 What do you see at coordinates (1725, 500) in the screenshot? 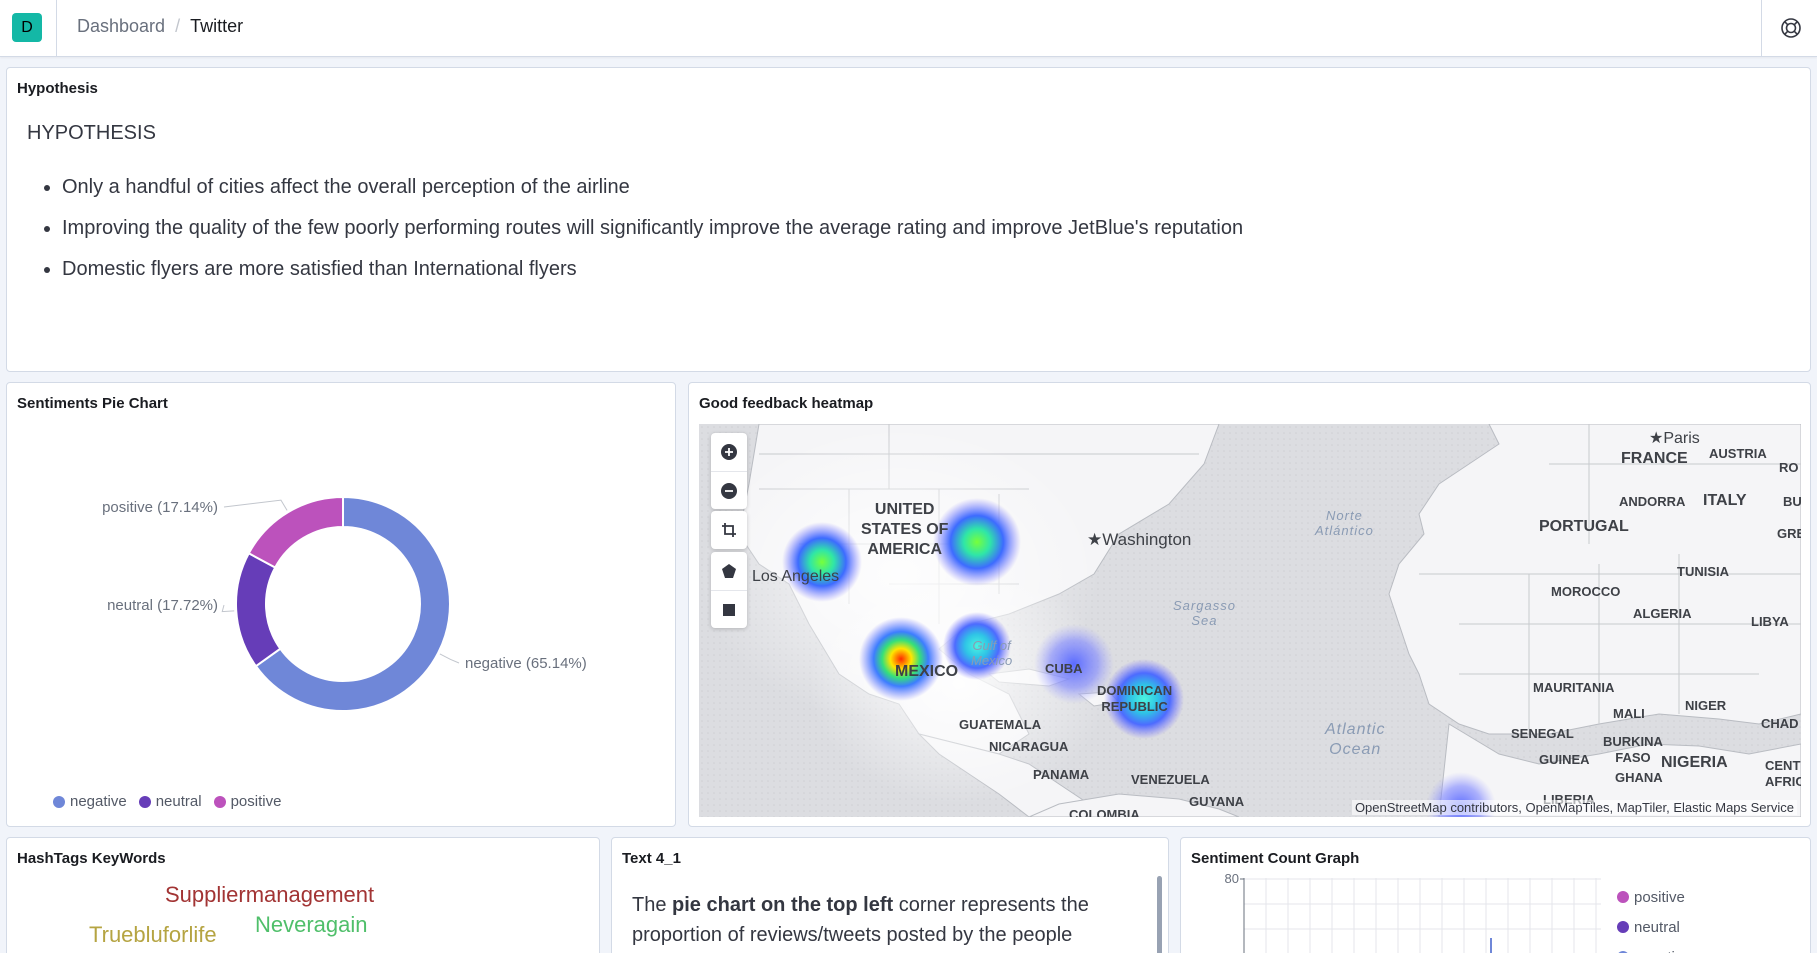
I see `map-label-italy: ITALY` at bounding box center [1725, 500].